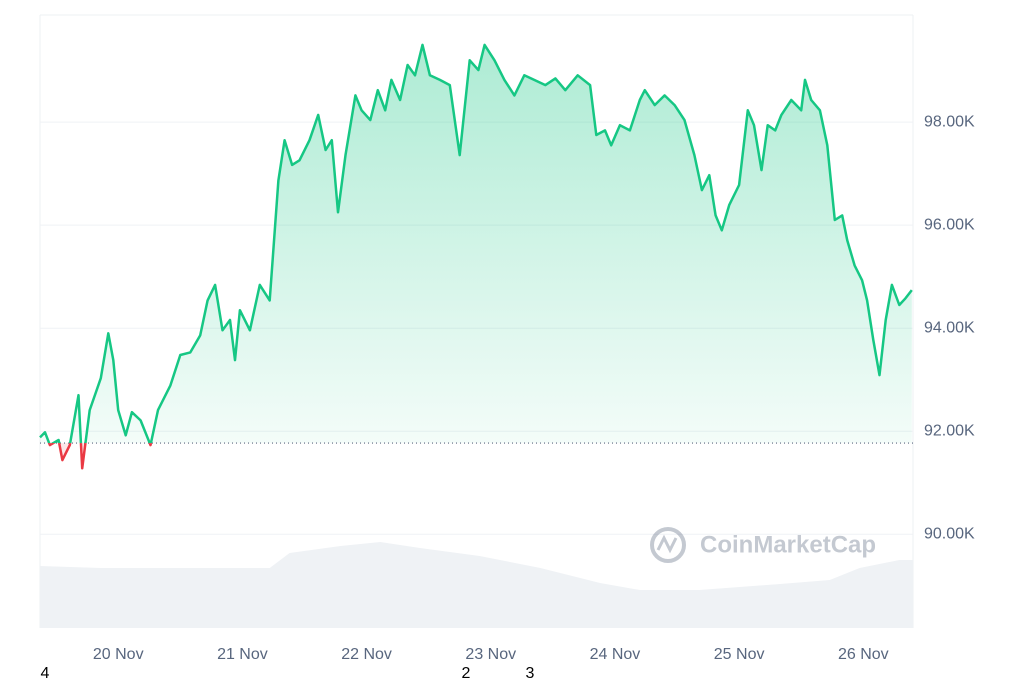 The image size is (1024, 683). I want to click on annotation: 2, so click(466, 673).